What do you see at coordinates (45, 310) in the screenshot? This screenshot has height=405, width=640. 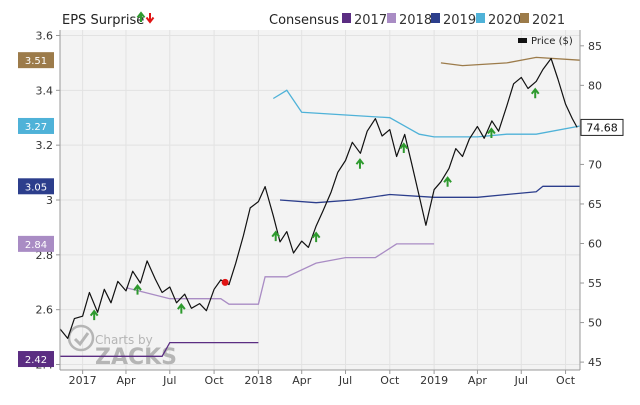 I see `left-tick-label: 2.6` at bounding box center [45, 310].